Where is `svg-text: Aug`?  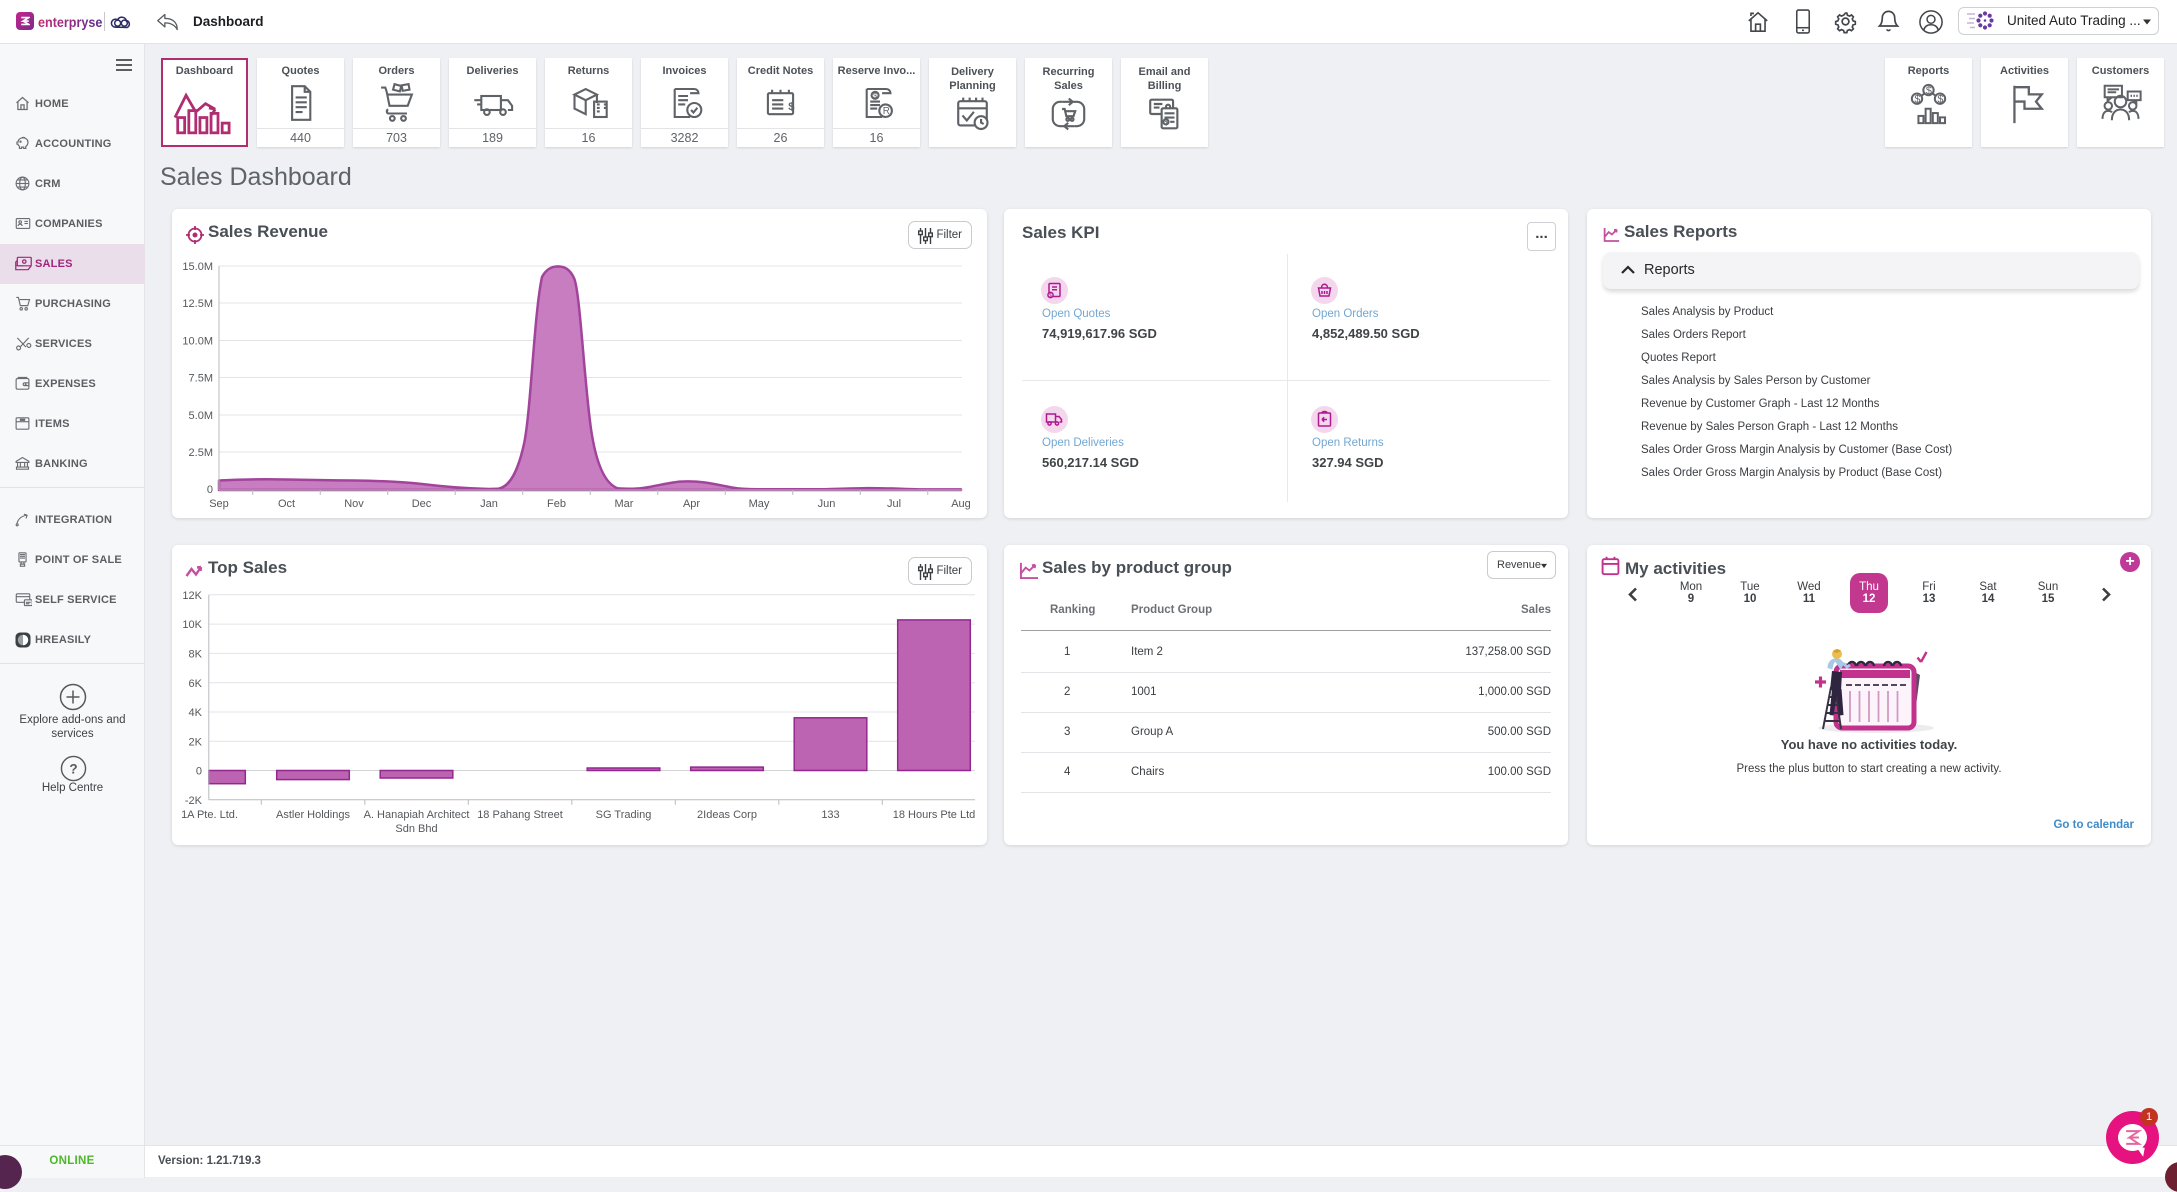
svg-text: Aug is located at coordinates (961, 504).